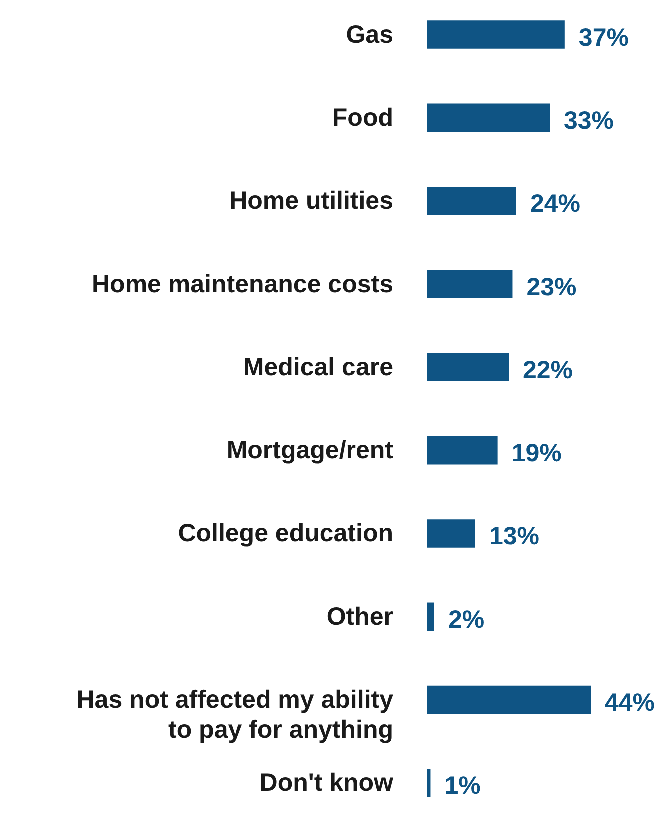 This screenshot has width=672, height=825. I want to click on y-tick-label: Gas, so click(370, 34).